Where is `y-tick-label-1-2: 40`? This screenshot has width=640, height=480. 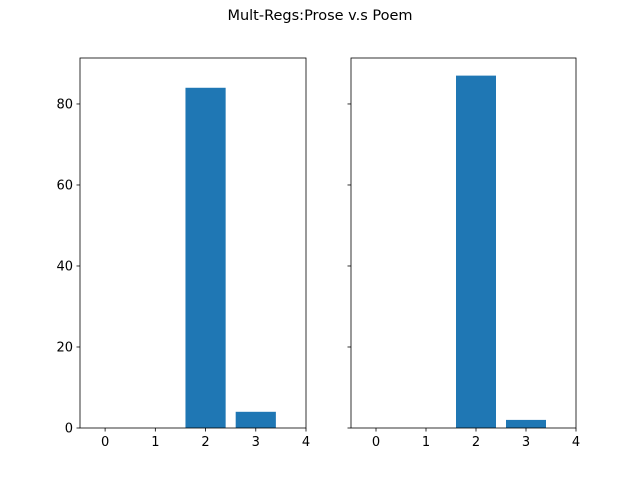 y-tick-label-1-2: 40 is located at coordinates (64, 266).